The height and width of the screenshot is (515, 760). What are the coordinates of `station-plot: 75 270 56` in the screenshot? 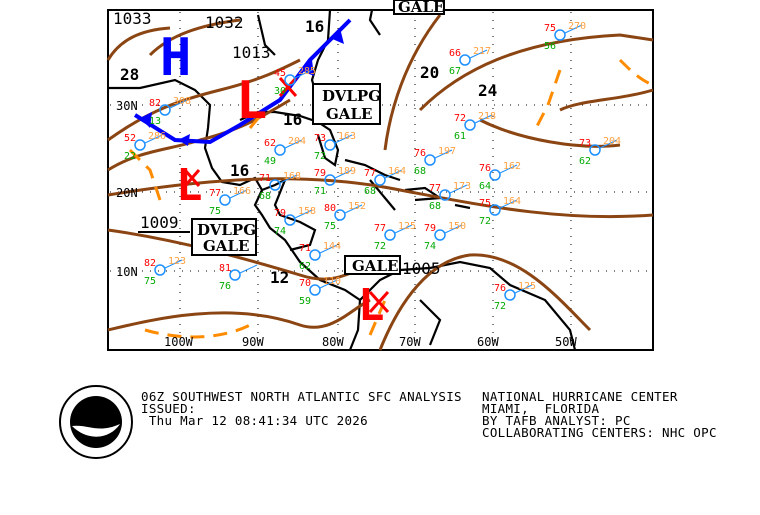 It's located at (565, 36).